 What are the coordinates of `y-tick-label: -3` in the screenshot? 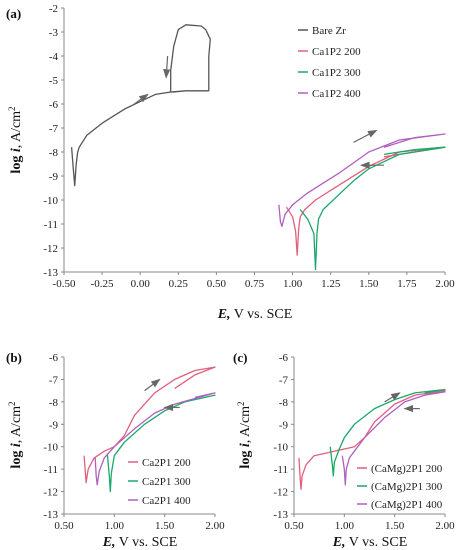 It's located at (54, 33).